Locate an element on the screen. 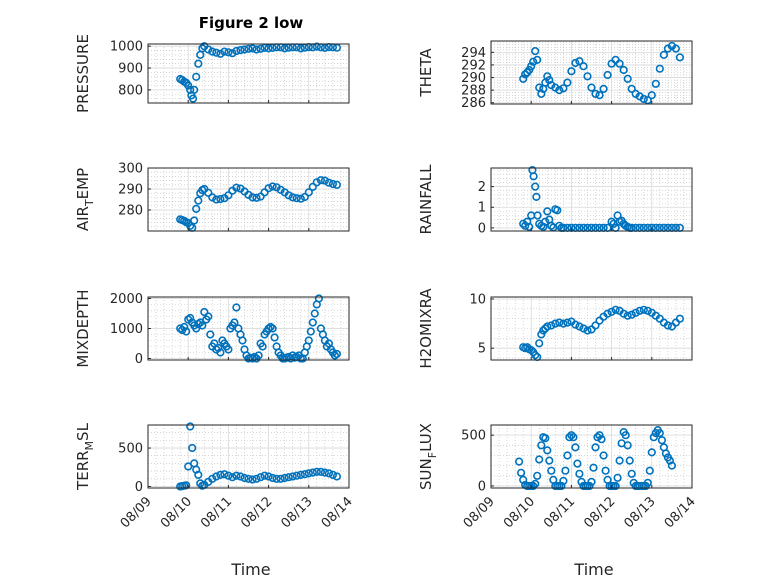 Image resolution: width=778 pixels, height=583 pixels. y-tick-label: 0 is located at coordinates (482, 228).